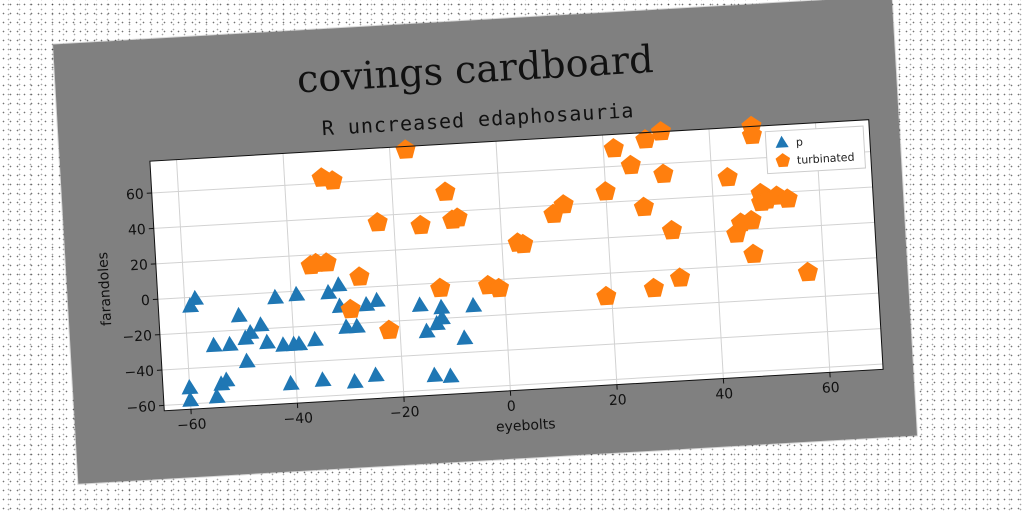  Describe the element at coordinates (139, 373) in the screenshot. I see `y-tick-label: −40` at that location.